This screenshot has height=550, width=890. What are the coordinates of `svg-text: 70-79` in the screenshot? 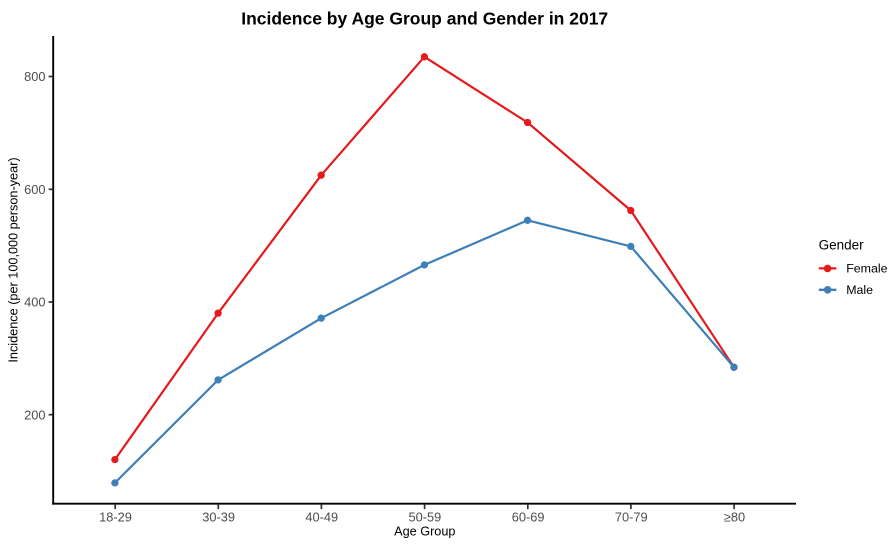 It's located at (631, 516).